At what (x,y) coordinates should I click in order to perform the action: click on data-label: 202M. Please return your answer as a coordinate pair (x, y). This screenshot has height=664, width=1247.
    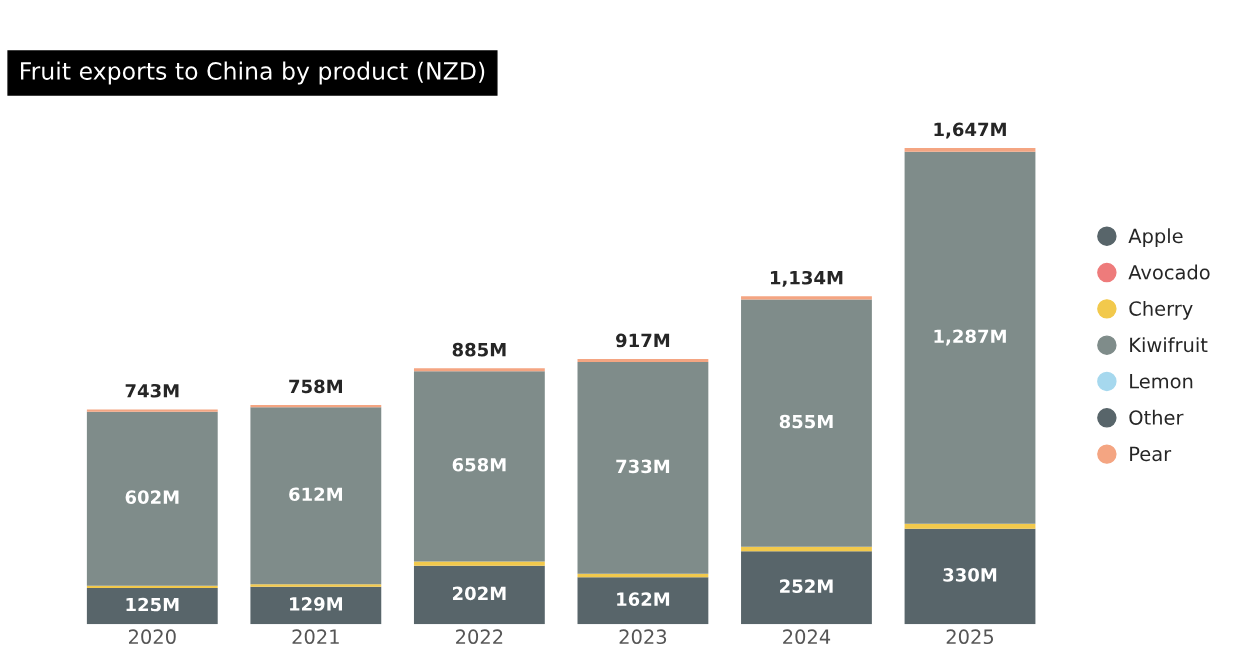
    Looking at the image, I should click on (479, 593).